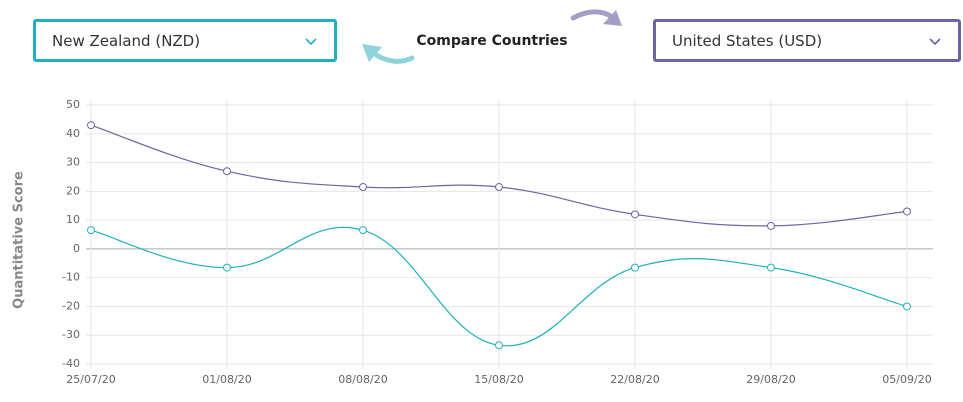 Image resolution: width=963 pixels, height=402 pixels. I want to click on x-tick-label: 15/08/20, so click(498, 379).